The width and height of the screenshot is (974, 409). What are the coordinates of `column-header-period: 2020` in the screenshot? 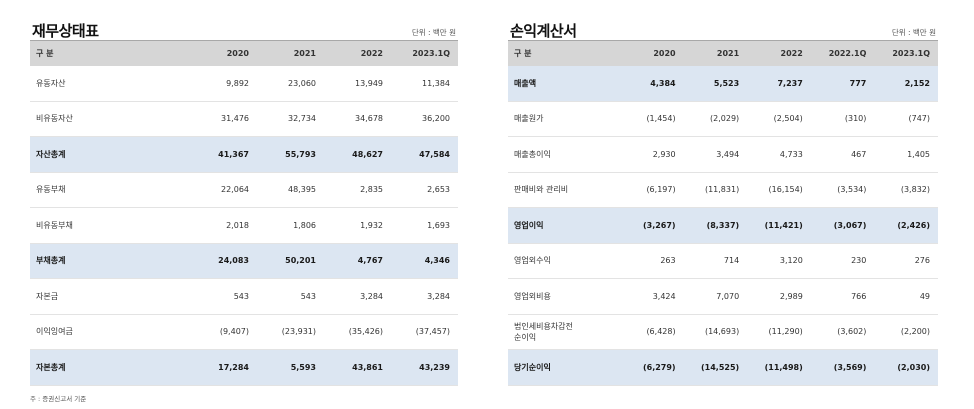 It's located at (664, 53).